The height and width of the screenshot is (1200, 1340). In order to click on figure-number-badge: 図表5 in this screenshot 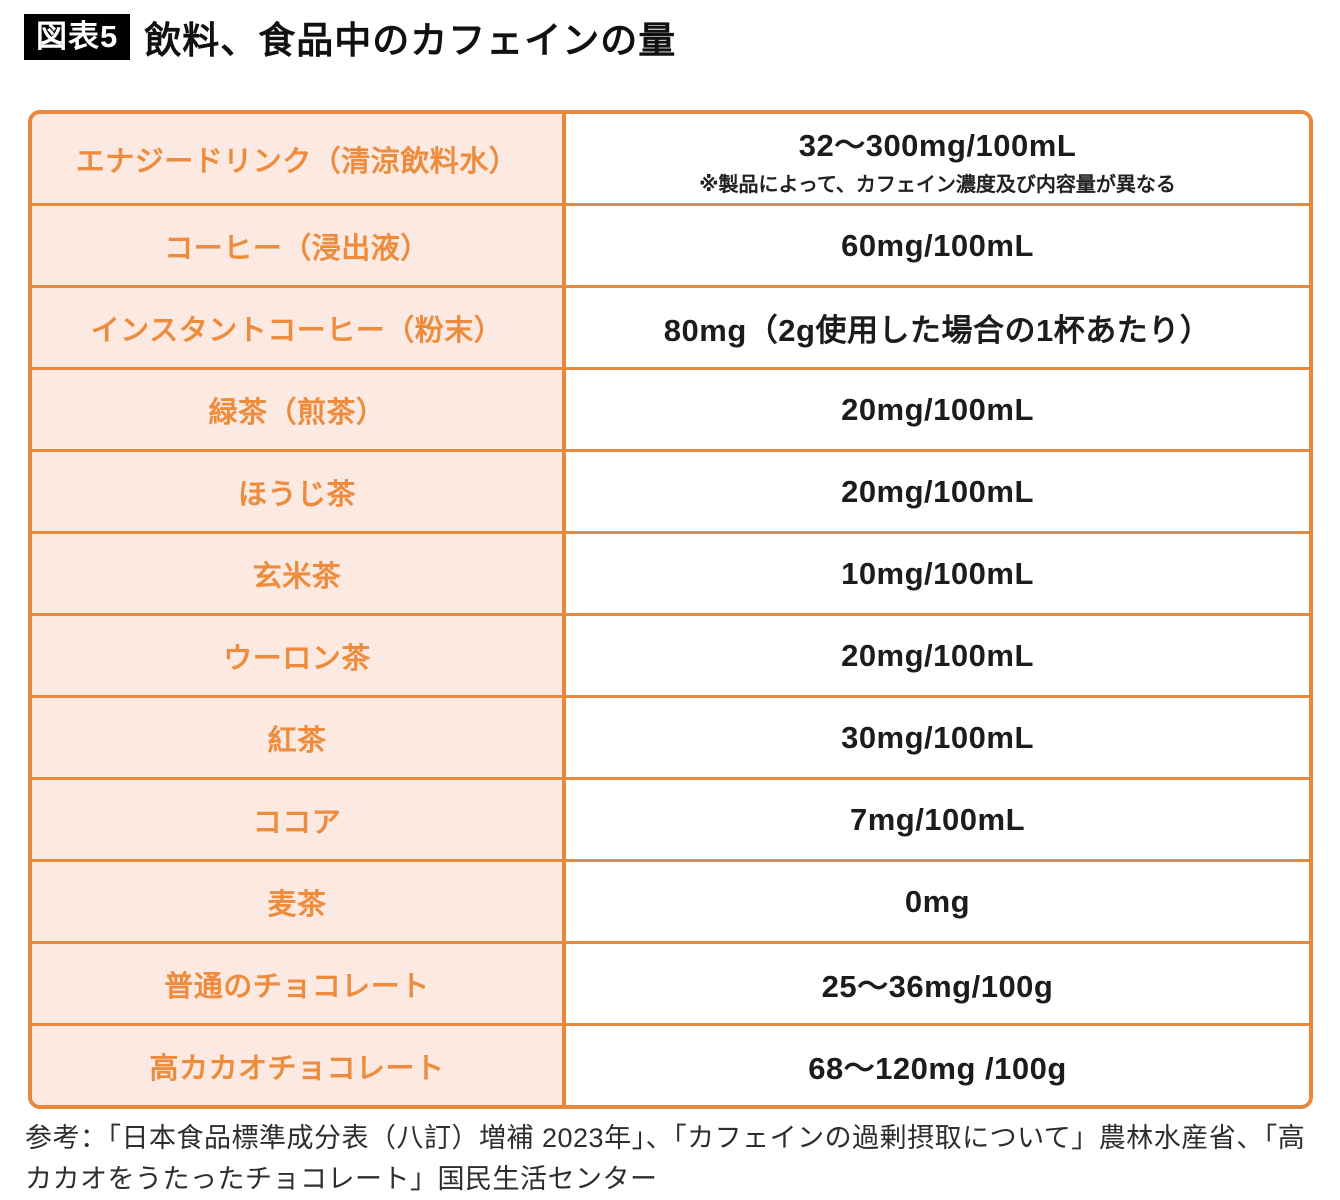, I will do `click(77, 37)`.